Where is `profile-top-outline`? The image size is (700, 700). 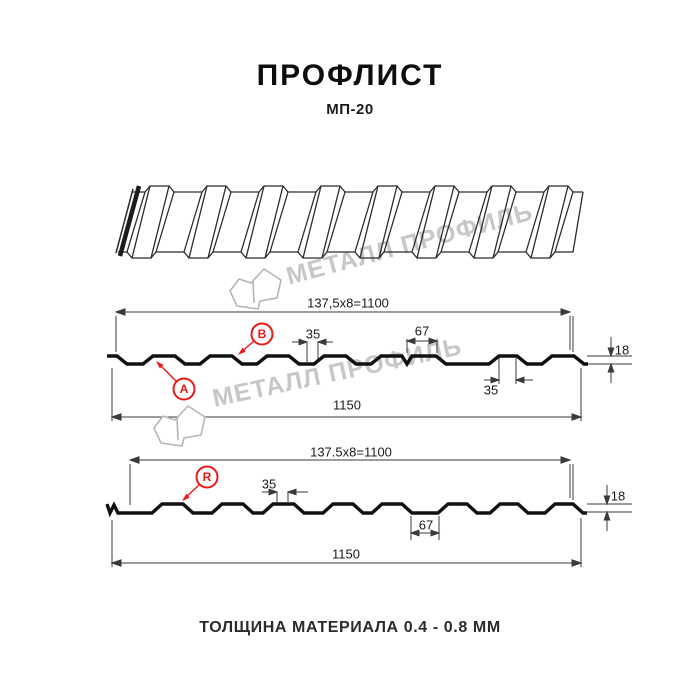 profile-top-outline is located at coordinates (347, 361).